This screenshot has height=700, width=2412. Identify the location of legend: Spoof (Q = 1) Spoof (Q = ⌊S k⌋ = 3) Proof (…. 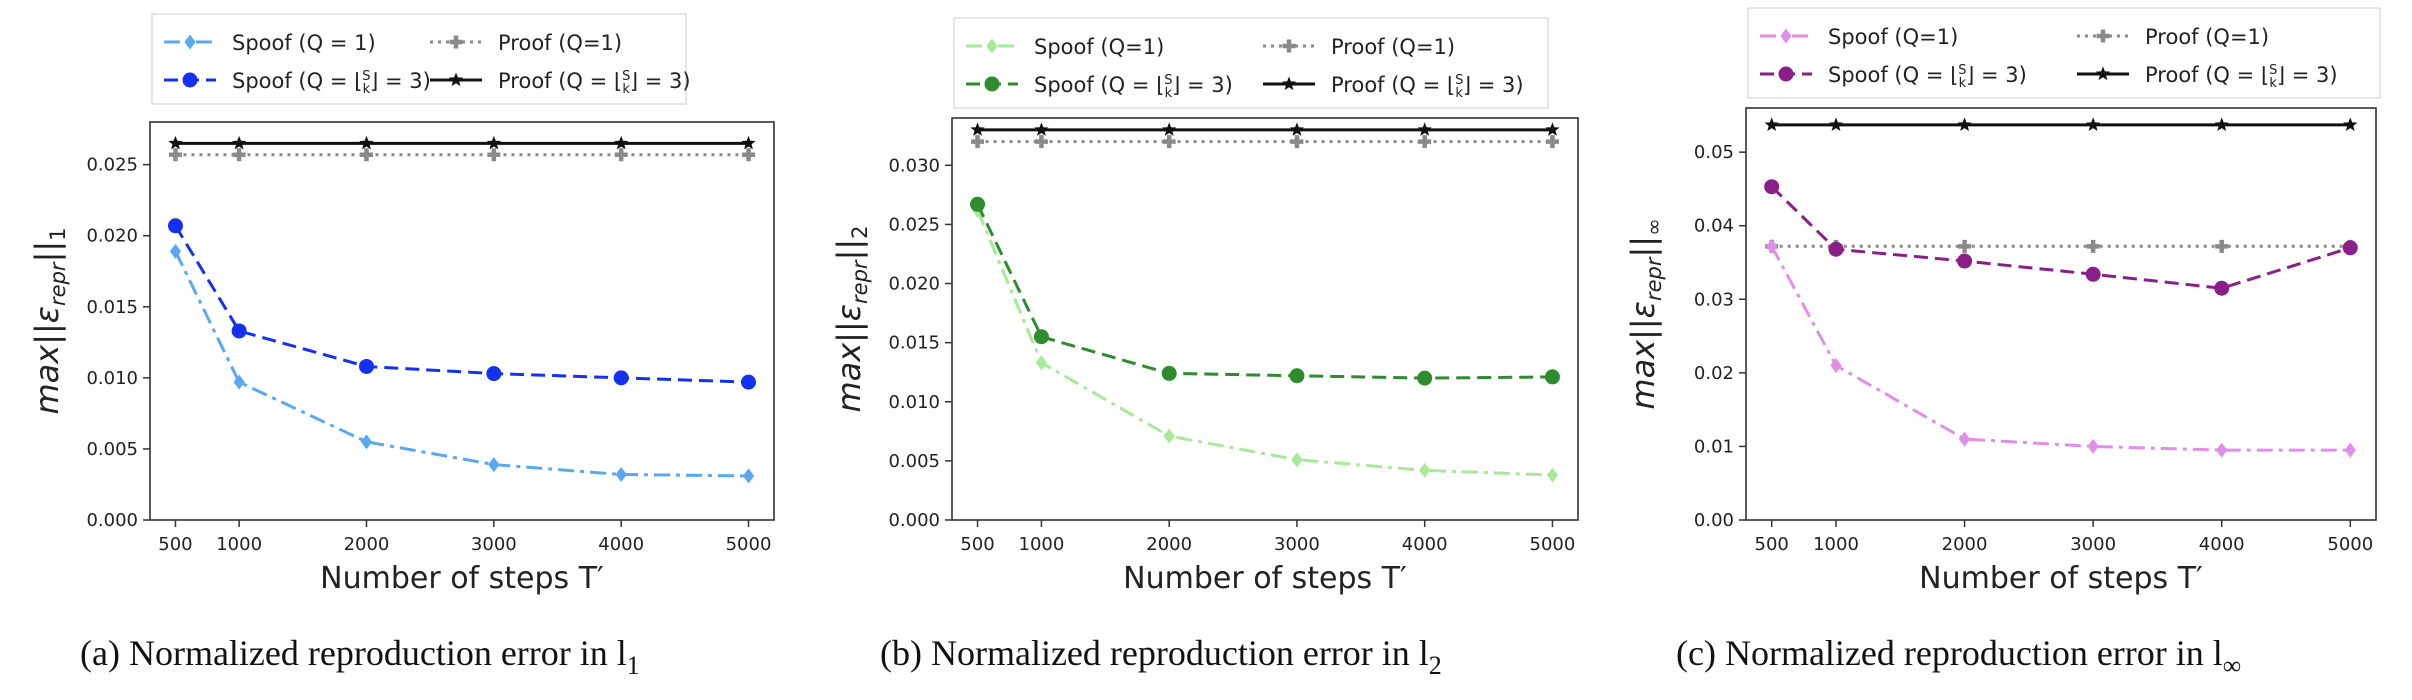
(421, 59).